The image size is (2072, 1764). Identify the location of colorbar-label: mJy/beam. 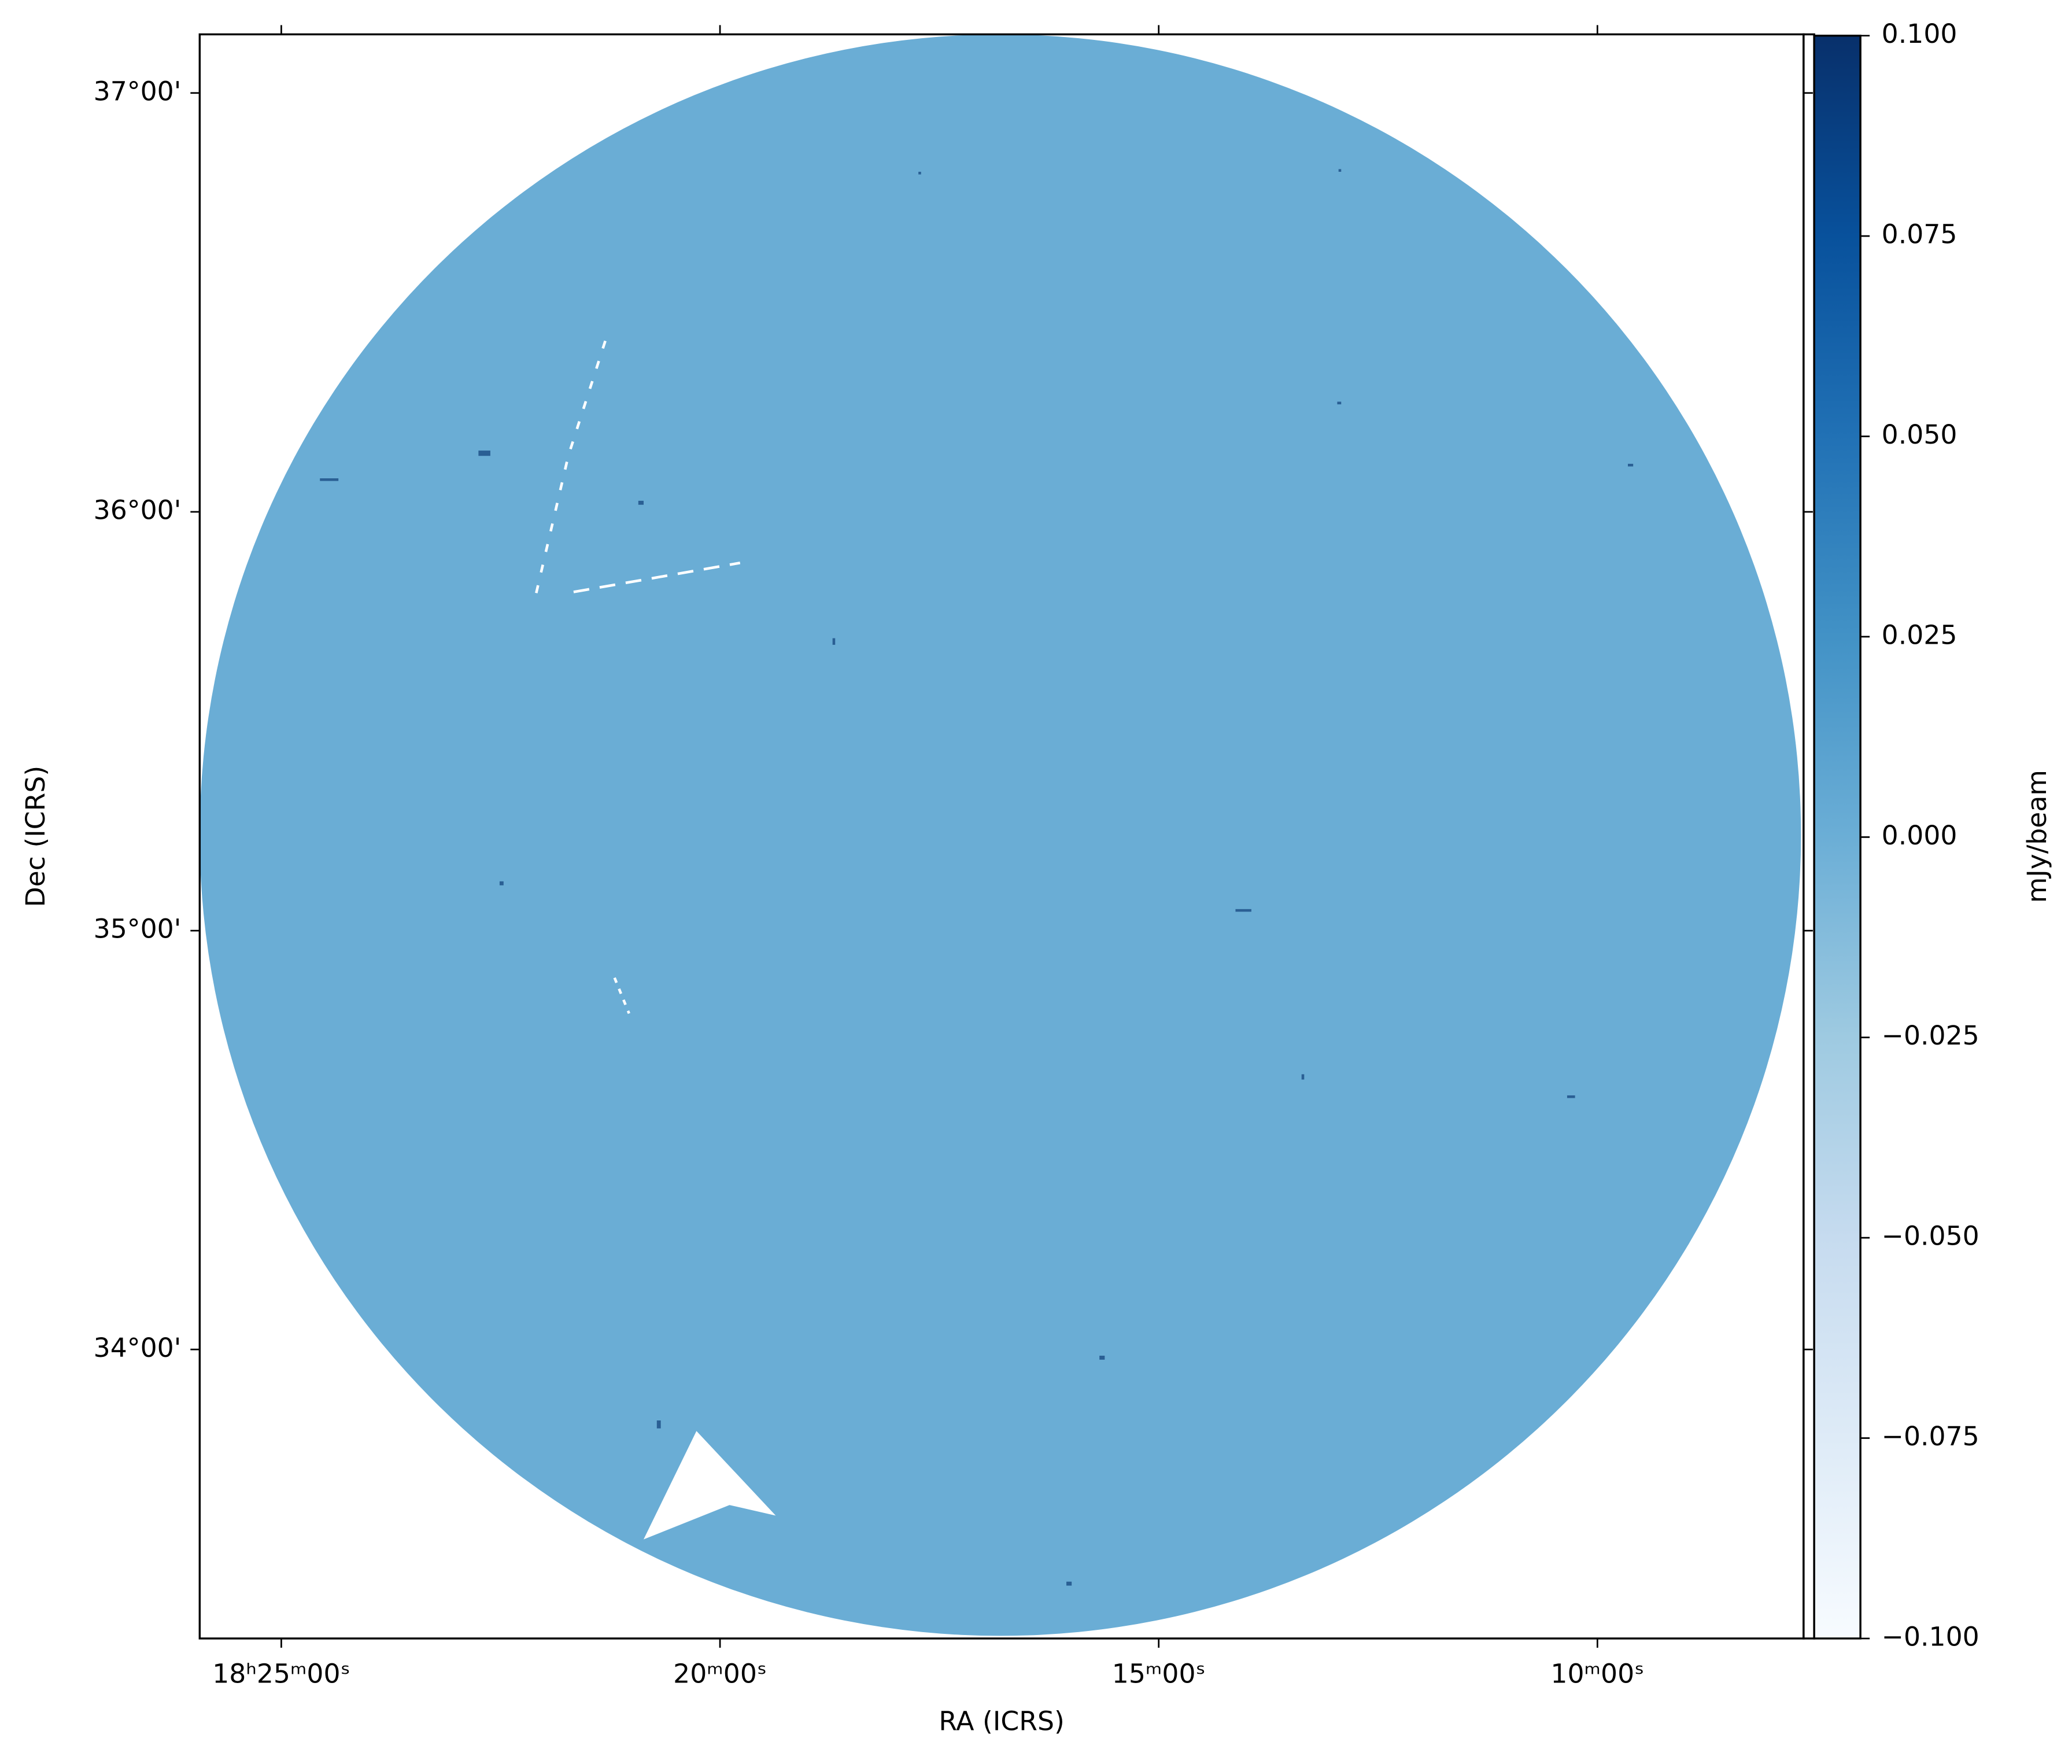
(2037, 836).